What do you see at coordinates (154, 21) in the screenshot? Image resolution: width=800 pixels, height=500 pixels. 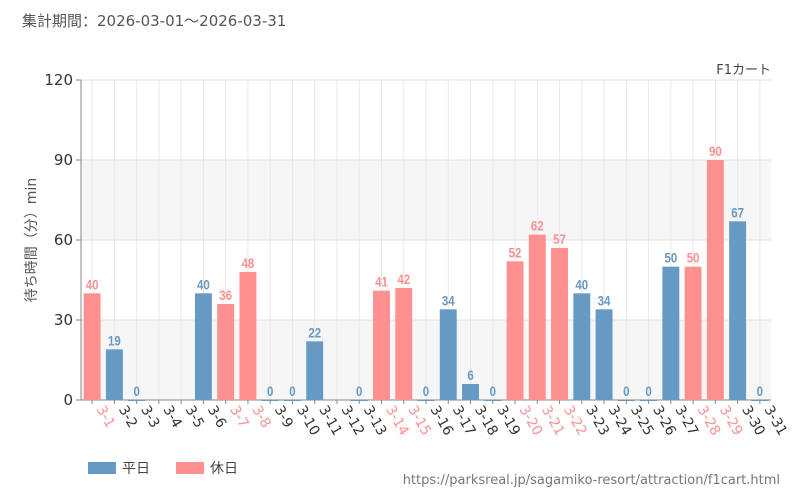 I see `period-label: 集計期間：2026-03-01〜2026-03-31` at bounding box center [154, 21].